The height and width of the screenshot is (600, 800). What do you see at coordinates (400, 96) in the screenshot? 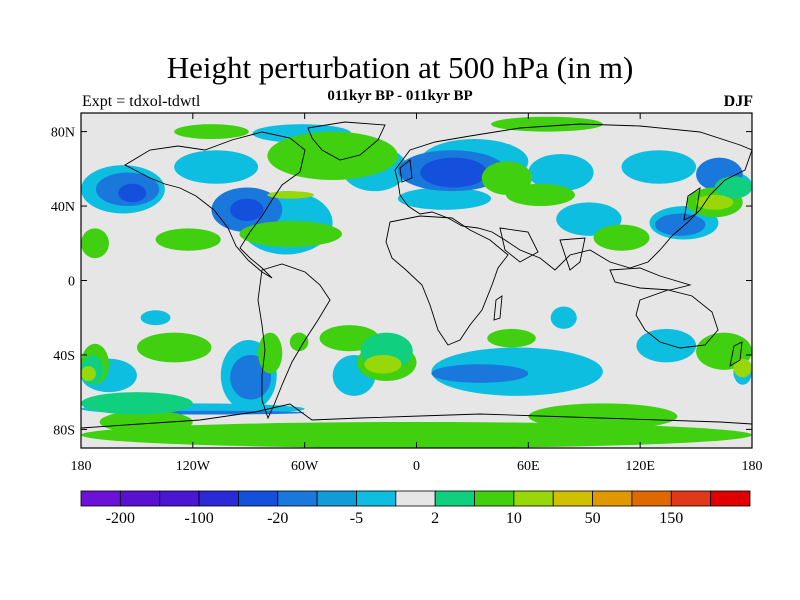
I see `plot-subtitle: 011kyr BP - 011kyr BP` at bounding box center [400, 96].